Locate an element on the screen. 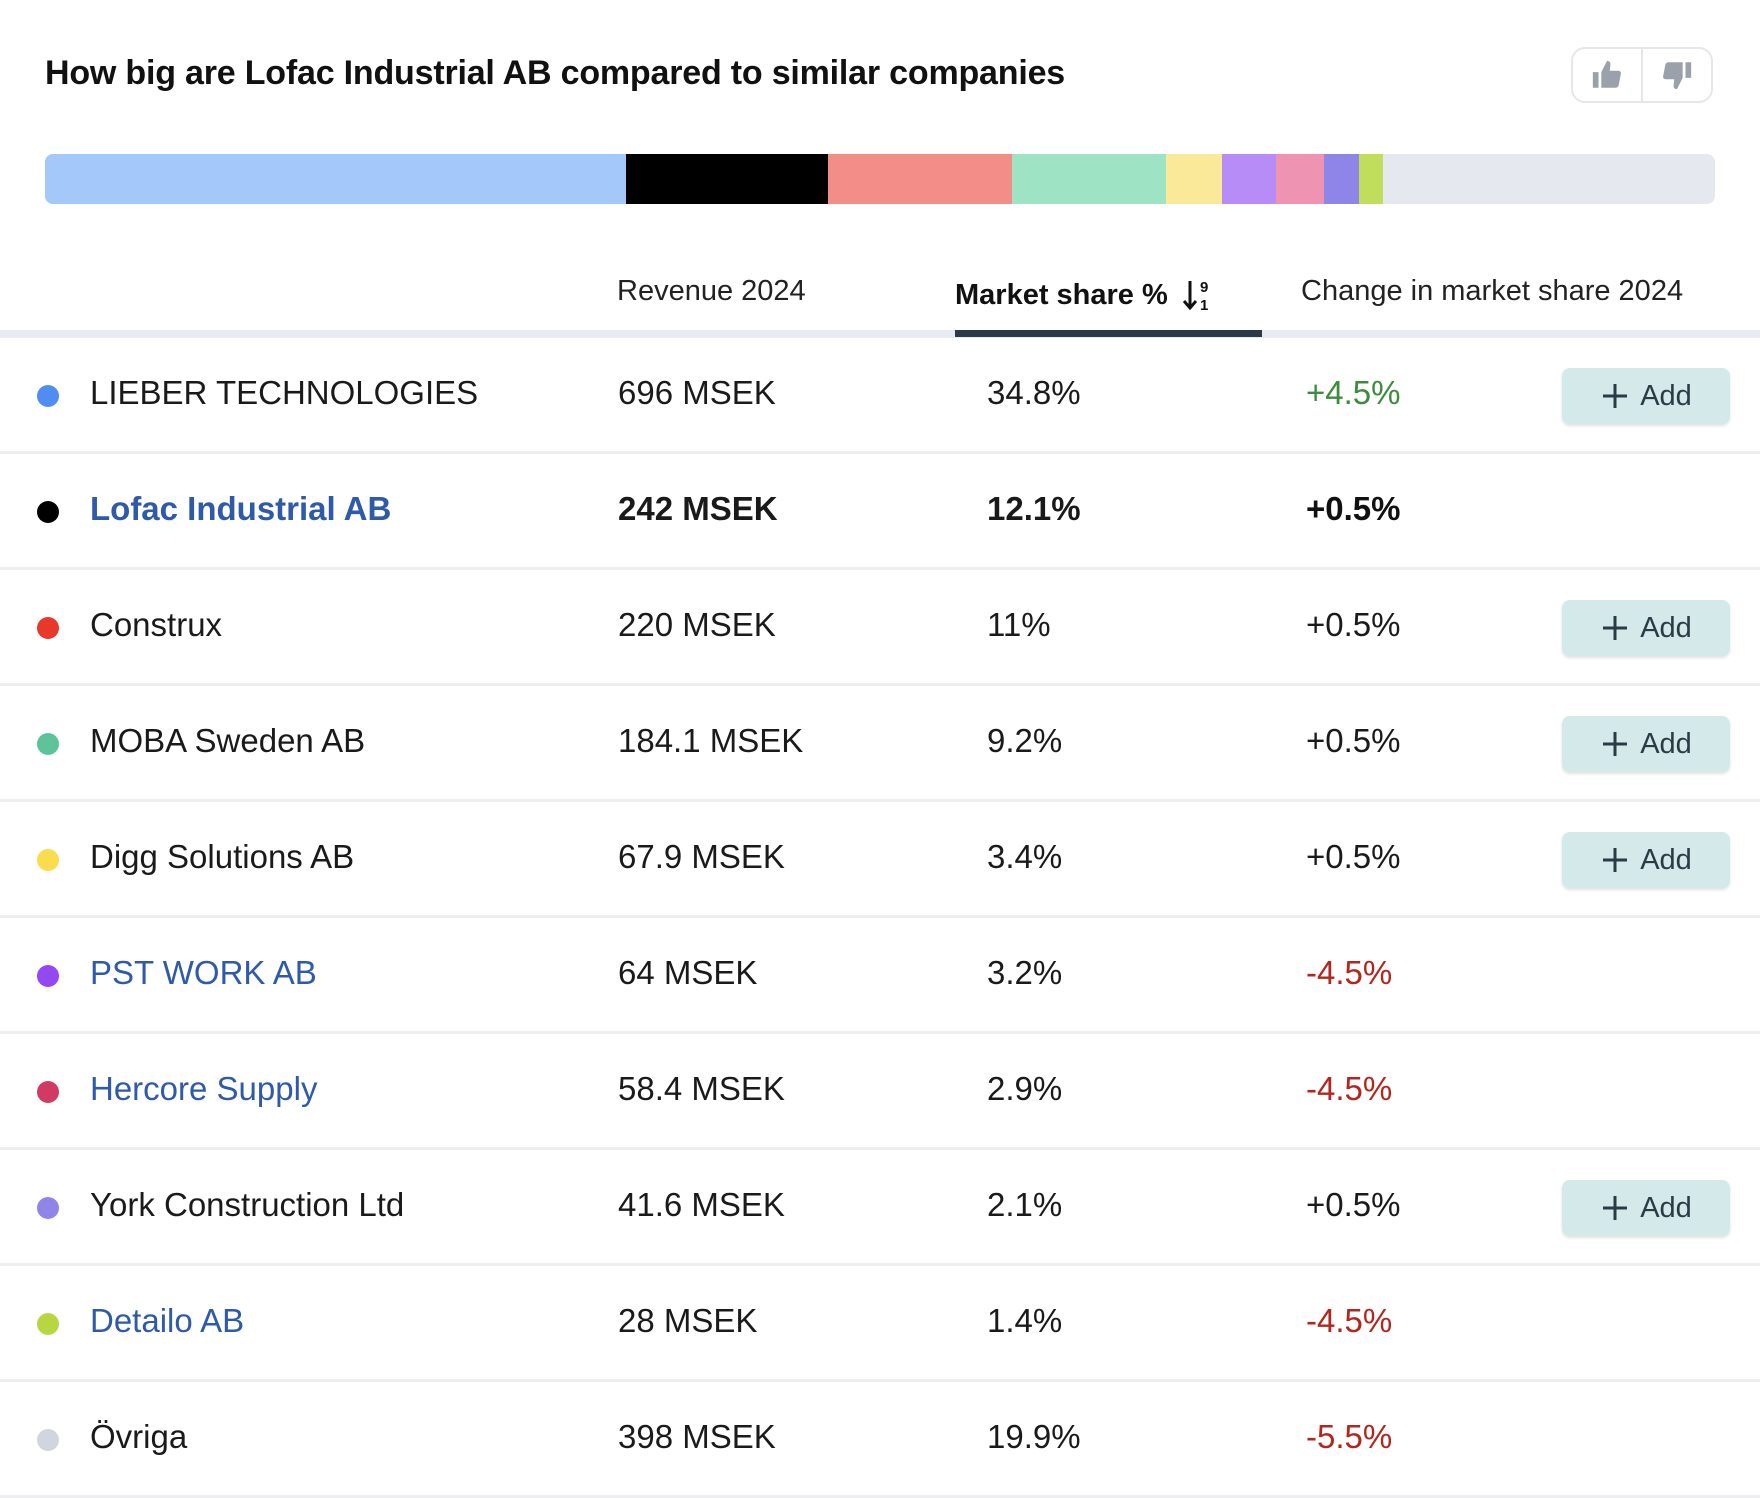 Image resolution: width=1760 pixels, height=1498 pixels. column-header-revenue: Revenue 2024 is located at coordinates (711, 291).